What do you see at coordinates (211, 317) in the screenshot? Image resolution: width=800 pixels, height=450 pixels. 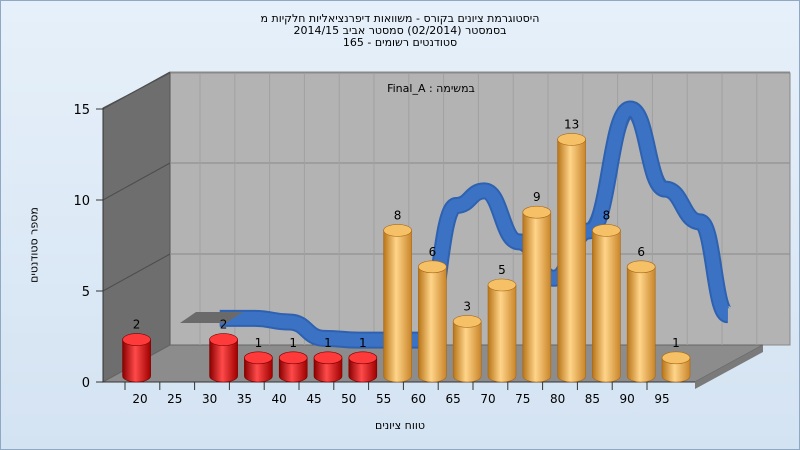 I see `trend-ribbon-start` at bounding box center [211, 317].